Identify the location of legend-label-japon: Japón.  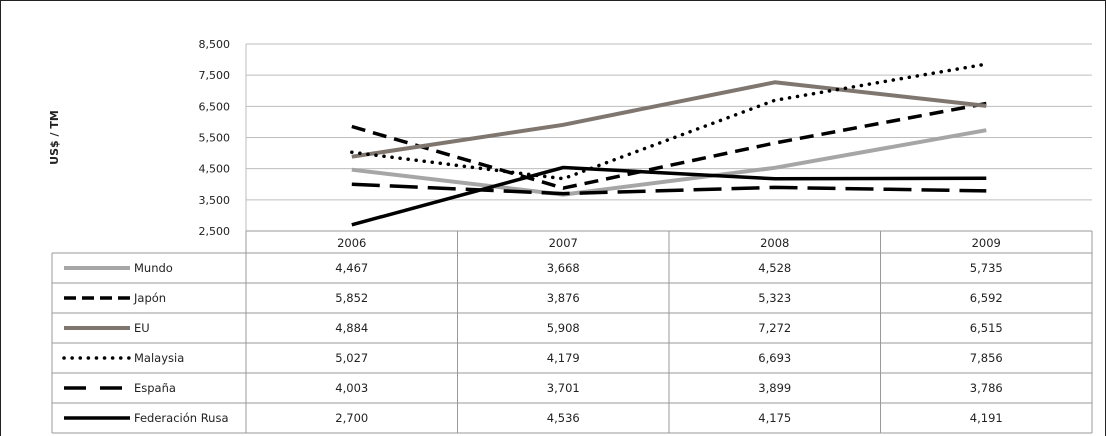
(149, 298).